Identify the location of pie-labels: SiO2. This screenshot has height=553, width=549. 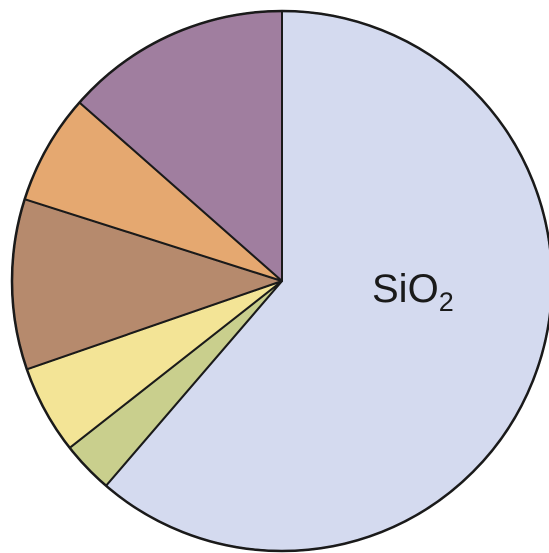
(413, 292).